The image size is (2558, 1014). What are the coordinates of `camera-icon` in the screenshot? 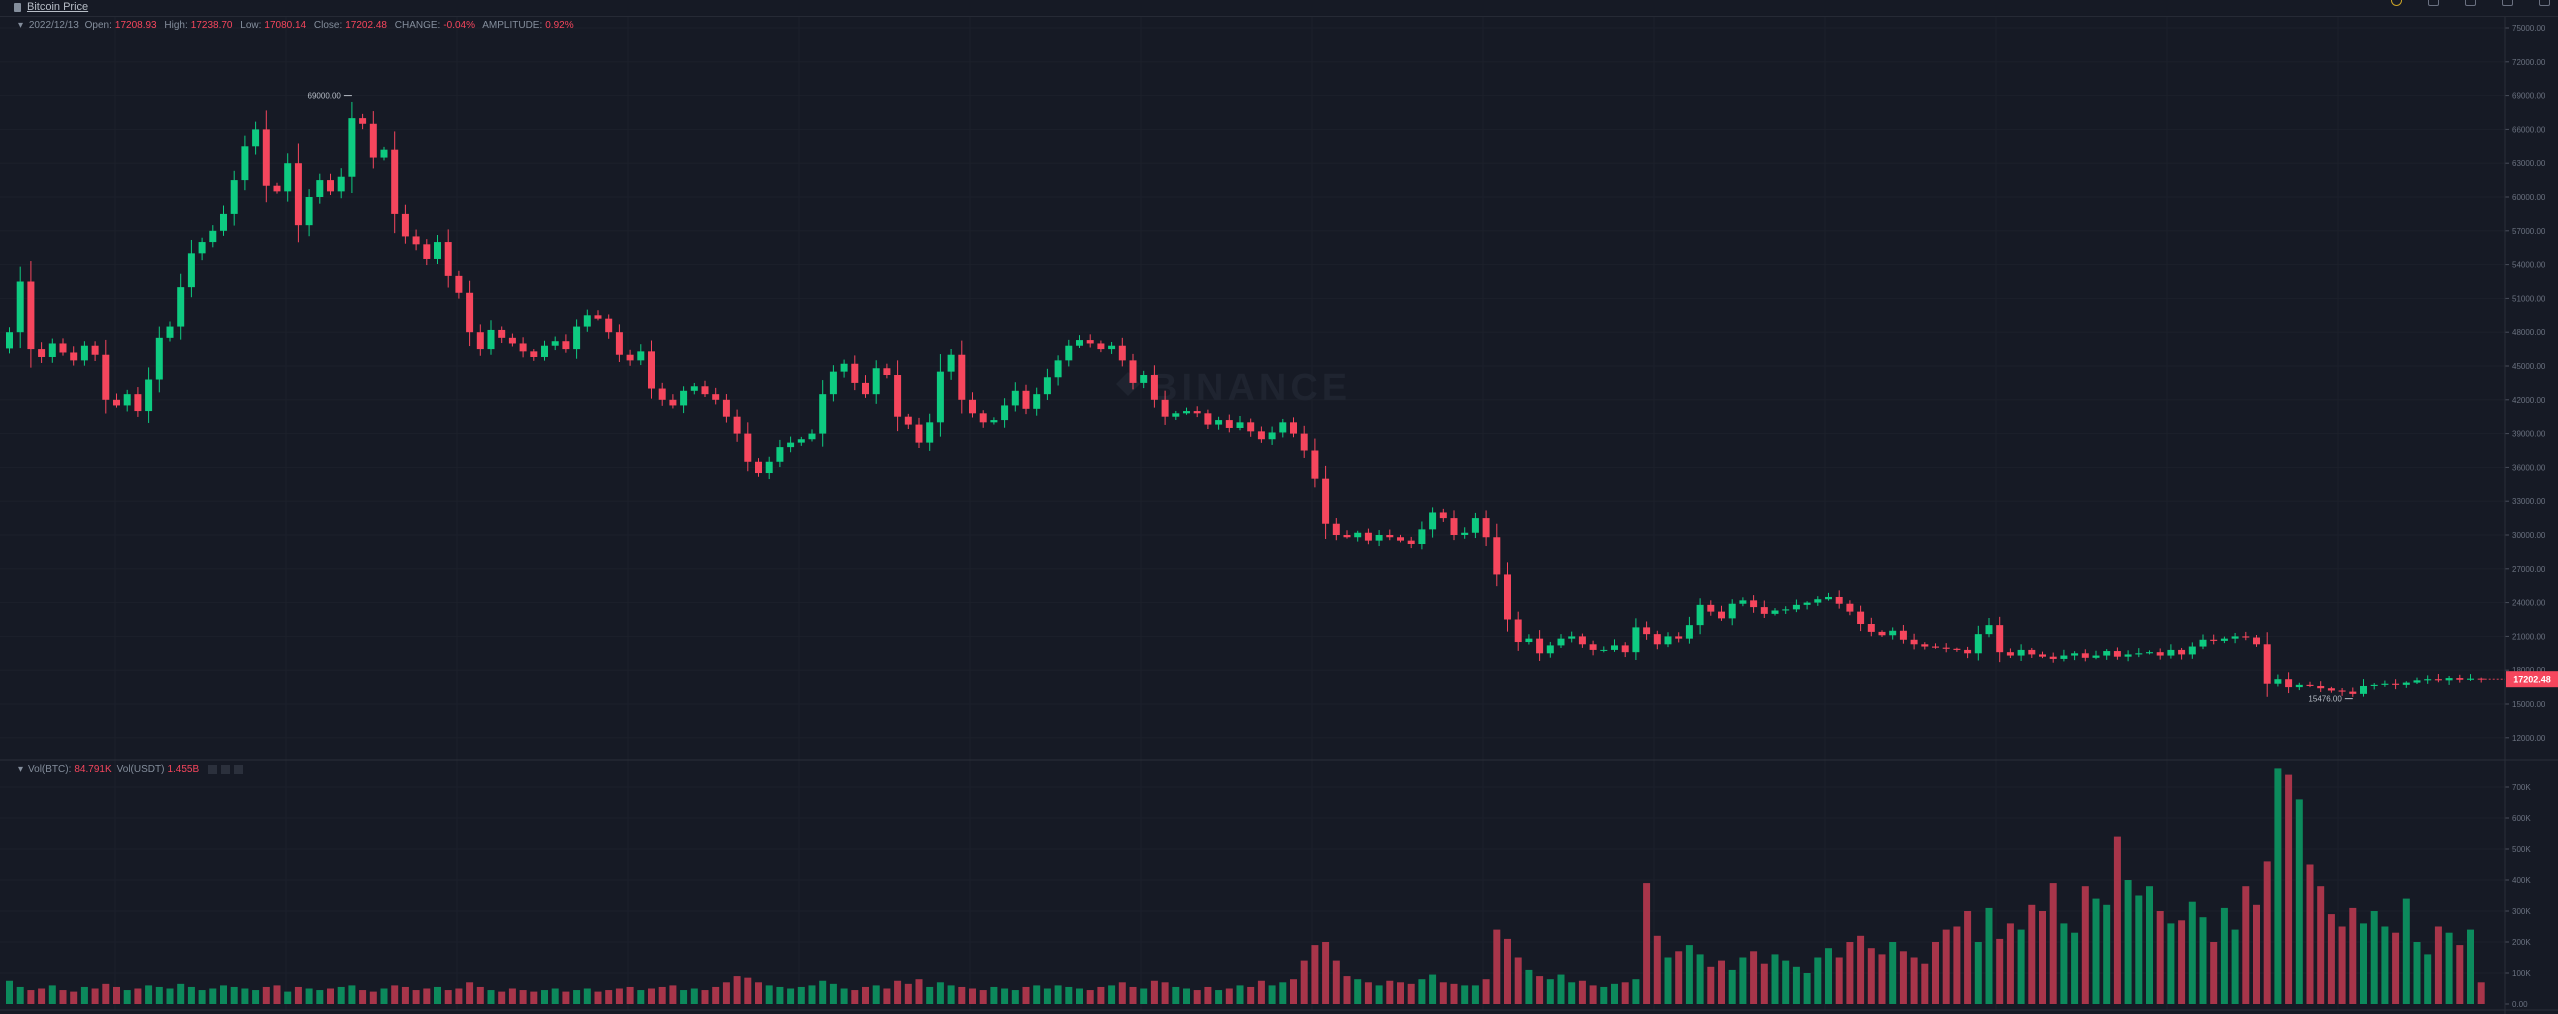 It's located at (2544, 3).